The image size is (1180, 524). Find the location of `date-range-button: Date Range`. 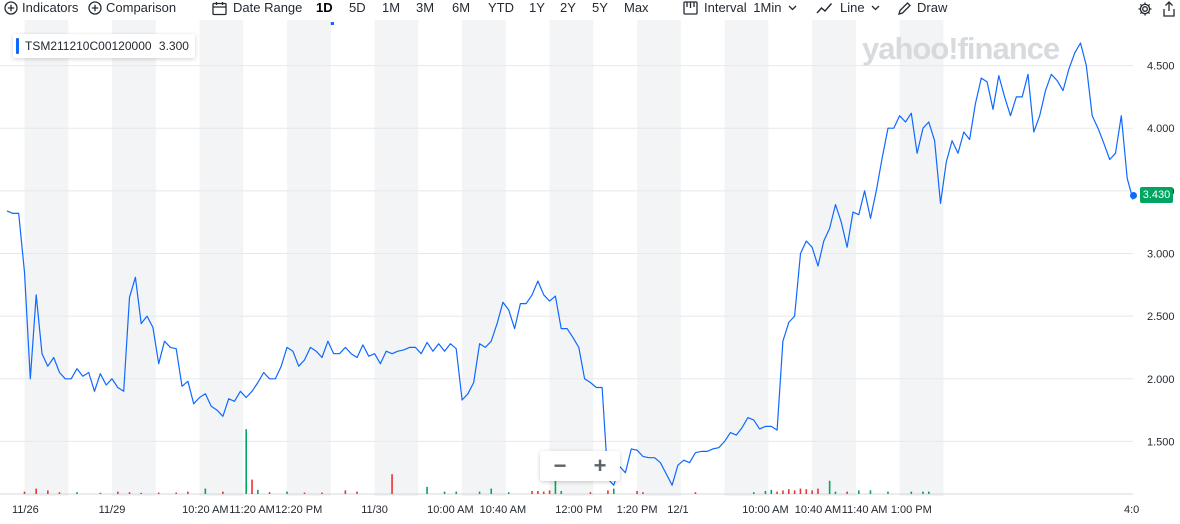

date-range-button: Date Range is located at coordinates (257, 9).